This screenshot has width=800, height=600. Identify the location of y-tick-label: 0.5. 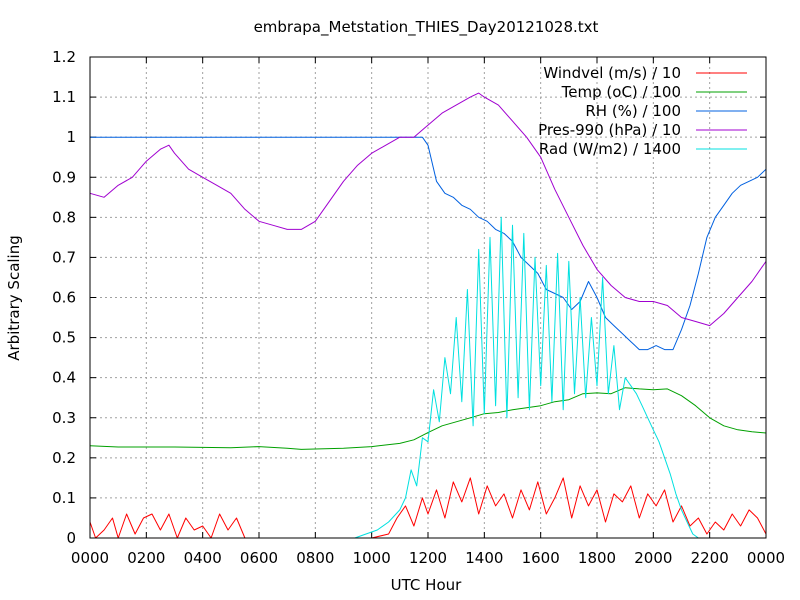
(64, 338).